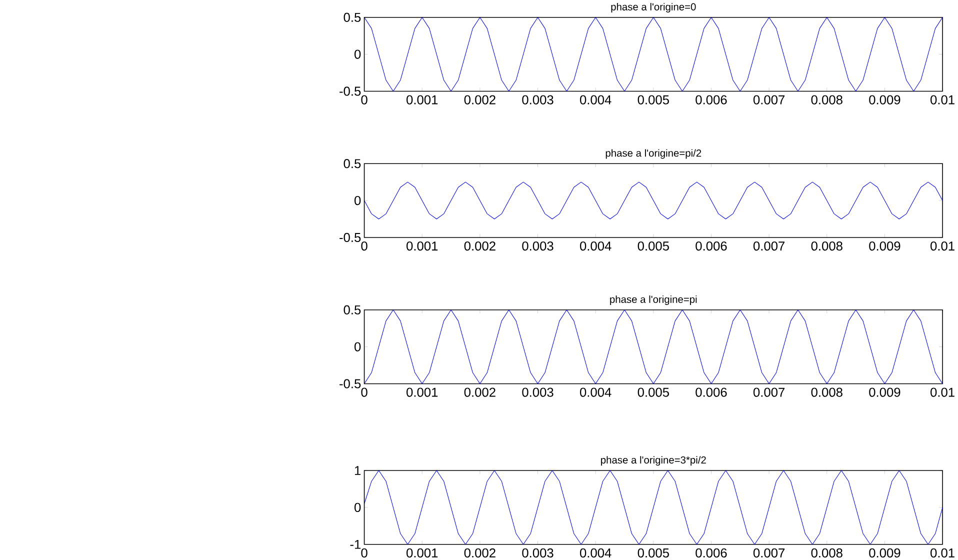  I want to click on chart-title: phase a l'origine=3*pi/2, so click(653, 461).